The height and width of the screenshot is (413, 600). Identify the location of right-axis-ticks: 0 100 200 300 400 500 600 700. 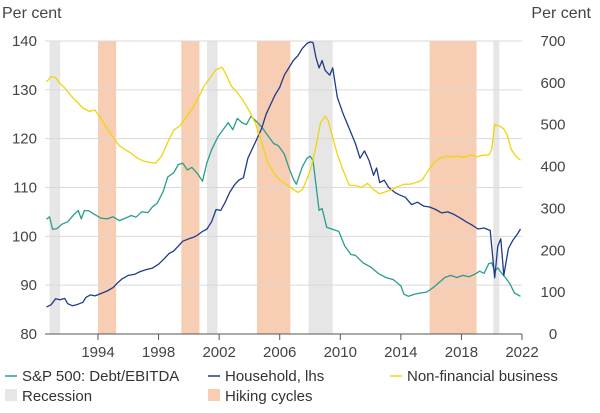
(552, 188).